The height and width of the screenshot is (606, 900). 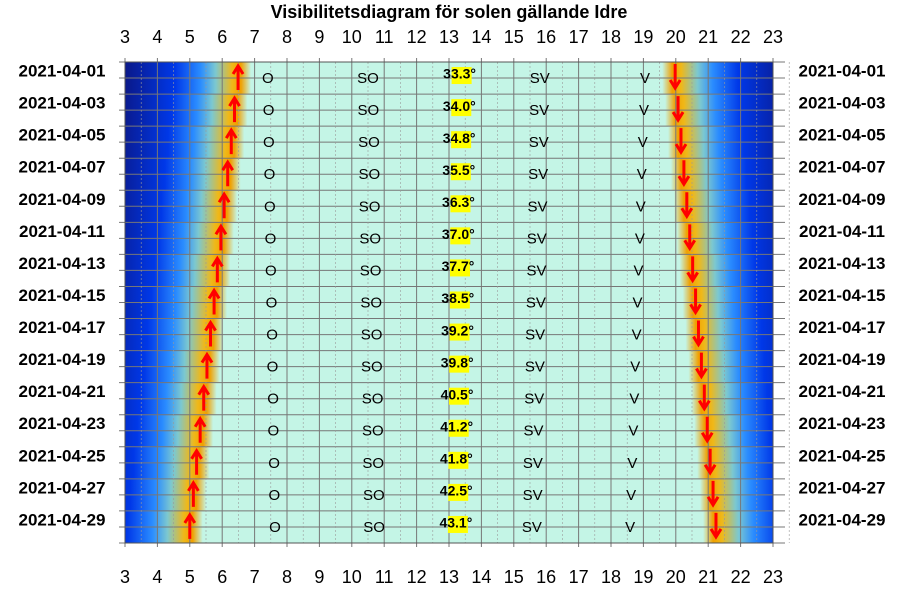 What do you see at coordinates (842, 199) in the screenshot?
I see `date-label: 2021-04-09` at bounding box center [842, 199].